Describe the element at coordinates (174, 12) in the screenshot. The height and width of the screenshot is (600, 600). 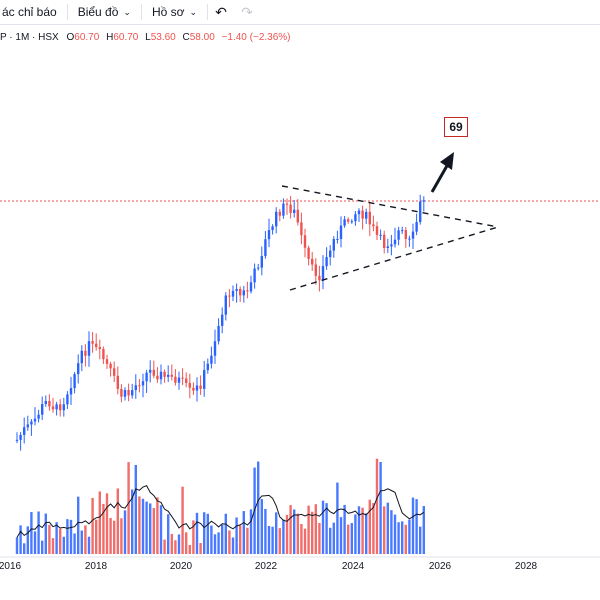
I see `profile-dropdown: Hồ sơ ⌄` at that location.